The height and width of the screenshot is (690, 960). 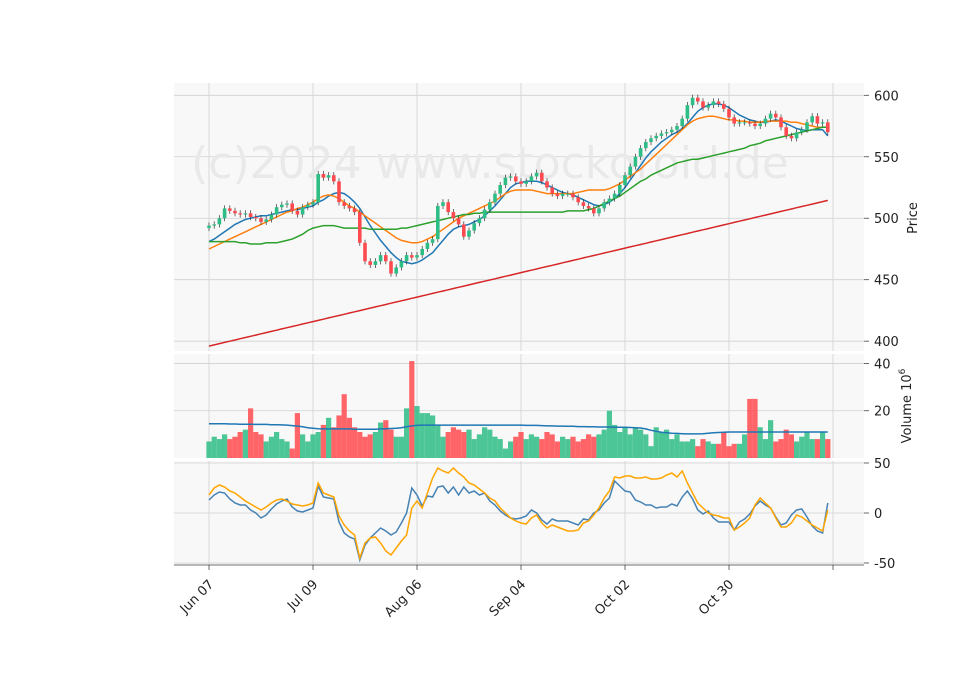 What do you see at coordinates (882, 364) in the screenshot?
I see `y-tick-label: 40` at bounding box center [882, 364].